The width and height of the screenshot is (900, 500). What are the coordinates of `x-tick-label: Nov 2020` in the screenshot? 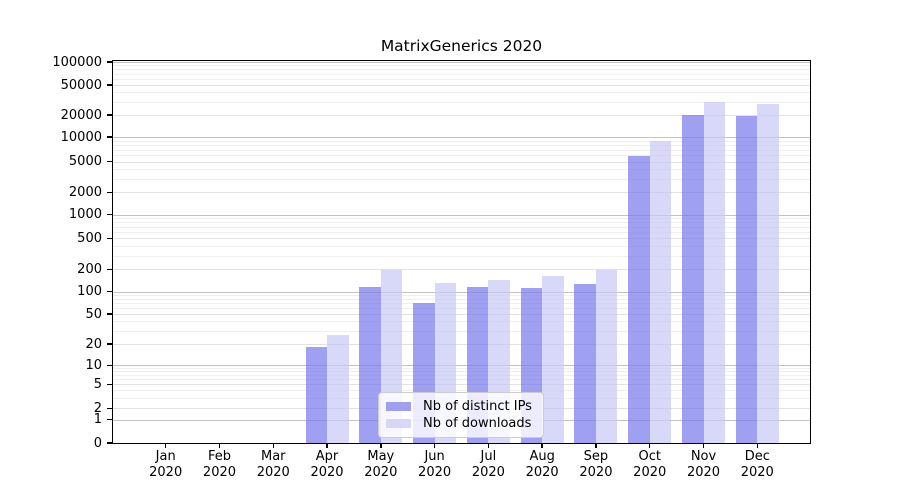 It's located at (704, 465).